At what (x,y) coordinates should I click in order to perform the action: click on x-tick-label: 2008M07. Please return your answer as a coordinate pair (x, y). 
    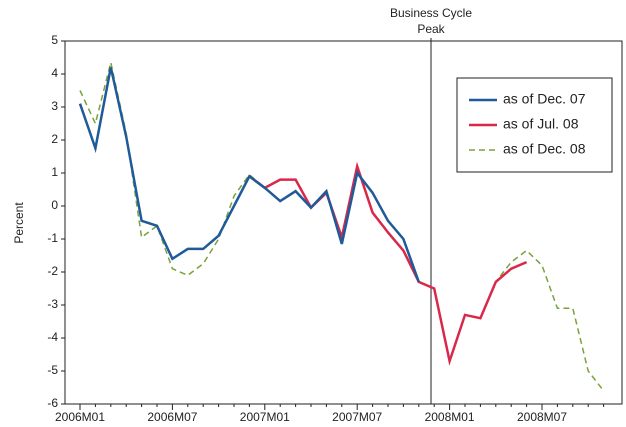
    Looking at the image, I should click on (542, 417).